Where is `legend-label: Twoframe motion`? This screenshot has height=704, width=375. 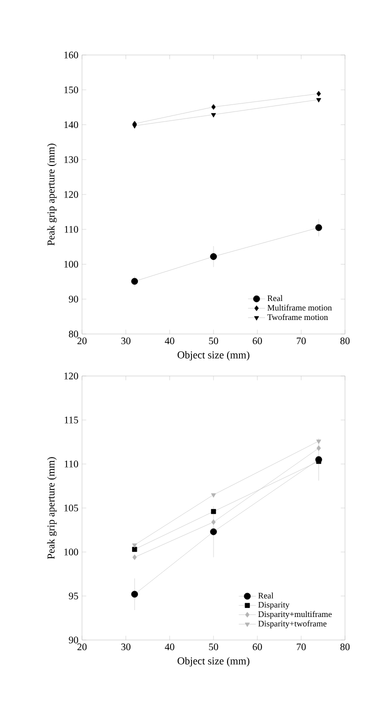 legend-label: Twoframe motion is located at coordinates (297, 317).